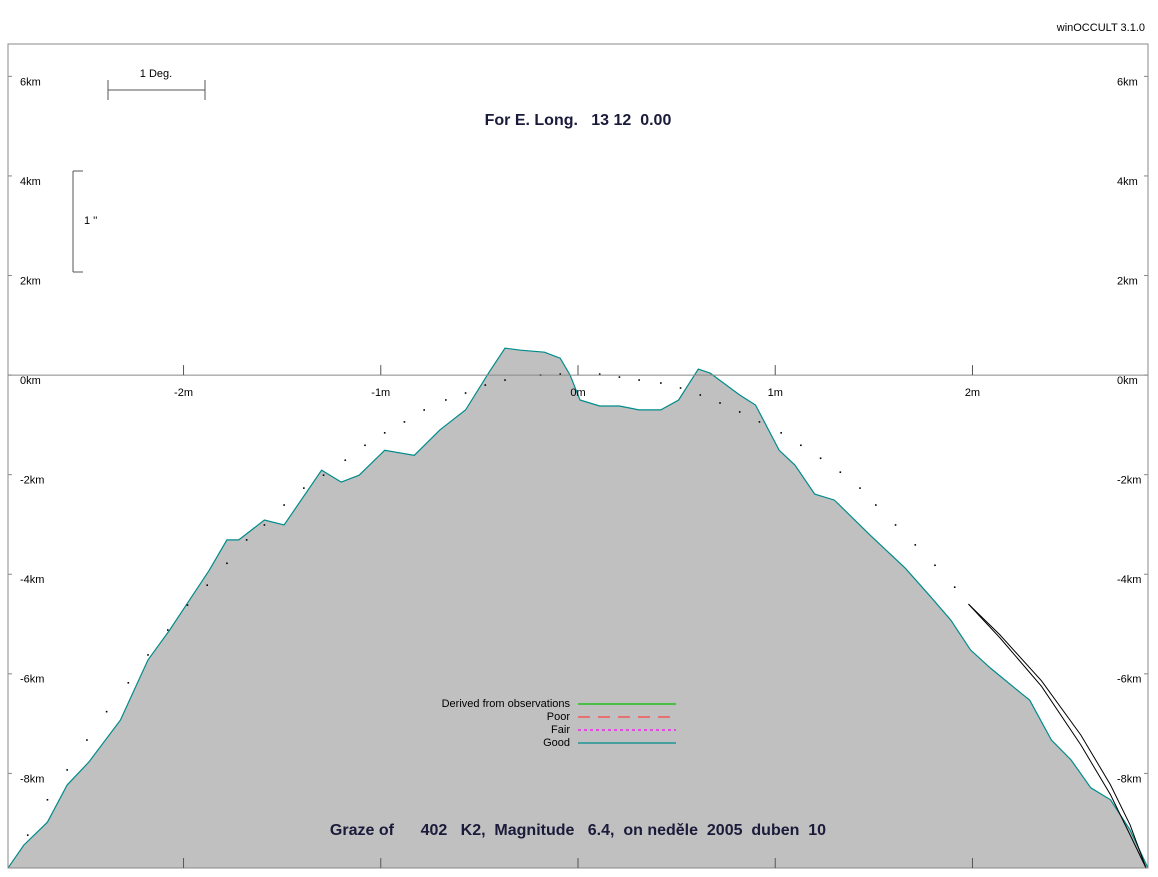  I want to click on app-label: winOCCULT 3.1.0, so click(1100, 28).